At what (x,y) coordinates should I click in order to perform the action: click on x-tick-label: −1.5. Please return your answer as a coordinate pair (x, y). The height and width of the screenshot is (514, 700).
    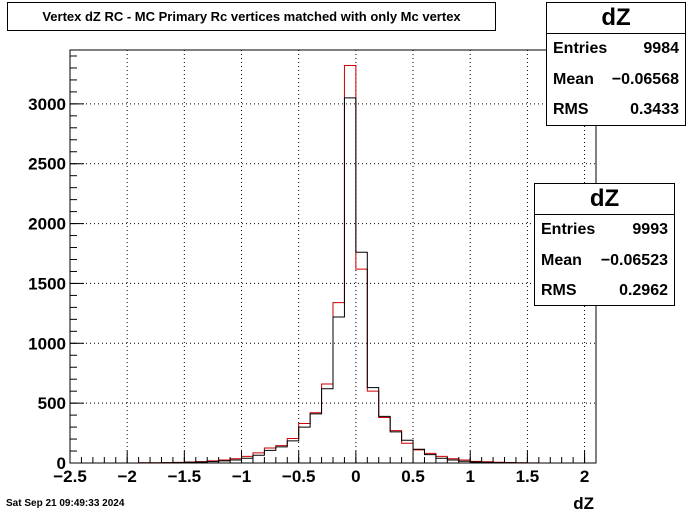
    Looking at the image, I should click on (185, 476).